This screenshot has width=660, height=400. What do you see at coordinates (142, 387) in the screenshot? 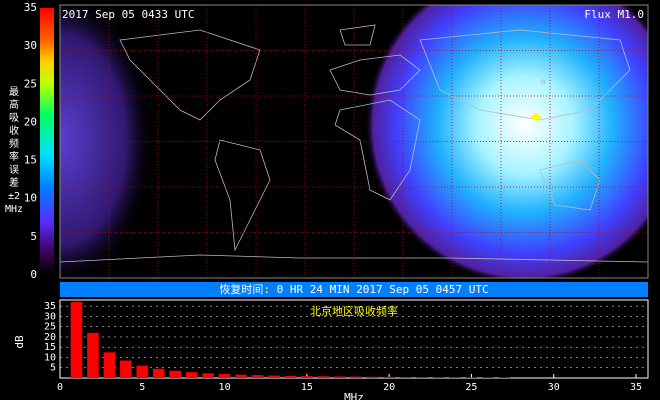
I see `x-tick-label: 5` at bounding box center [142, 387].